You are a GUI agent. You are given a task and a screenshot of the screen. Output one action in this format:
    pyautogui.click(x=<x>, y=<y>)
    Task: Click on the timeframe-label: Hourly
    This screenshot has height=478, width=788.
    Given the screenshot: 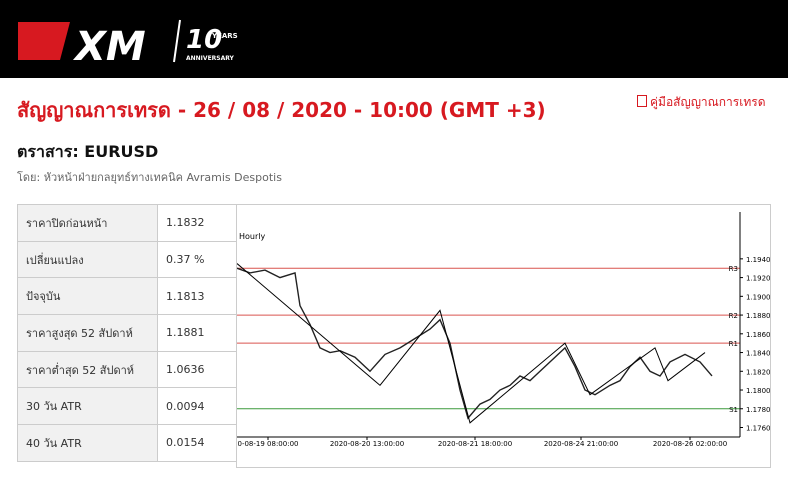 What is the action you would take?
    pyautogui.click(x=252, y=236)
    